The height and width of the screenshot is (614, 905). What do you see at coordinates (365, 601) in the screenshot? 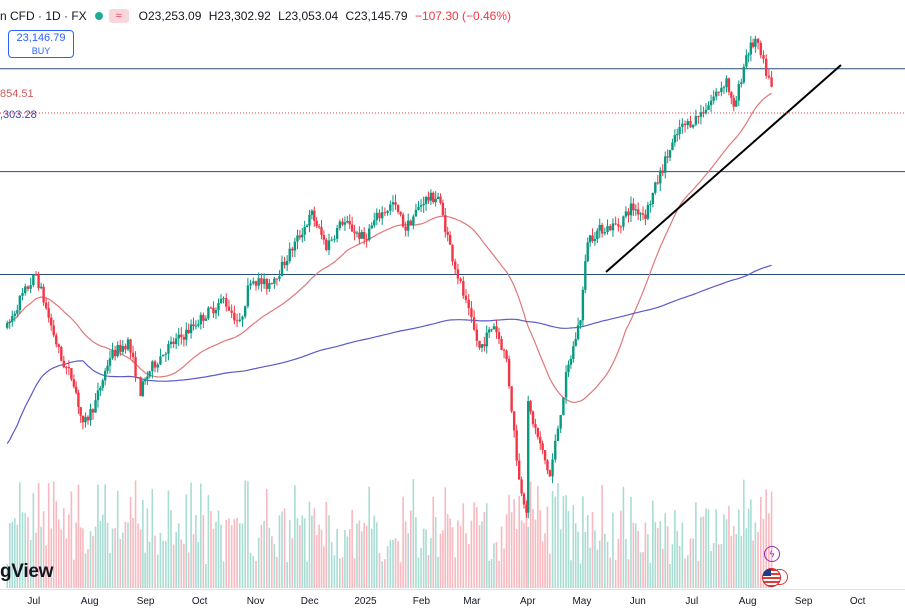
I see `x-tick-label: 2025` at bounding box center [365, 601].